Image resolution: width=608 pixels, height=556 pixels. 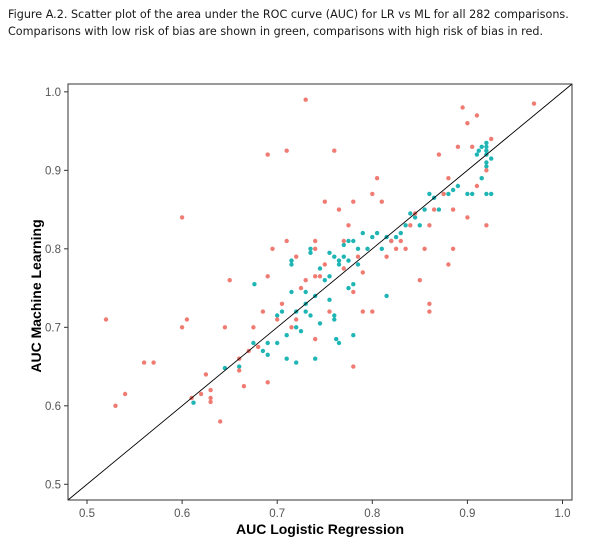 I want to click on y-tick-label-4: 0.9, so click(x=53, y=171).